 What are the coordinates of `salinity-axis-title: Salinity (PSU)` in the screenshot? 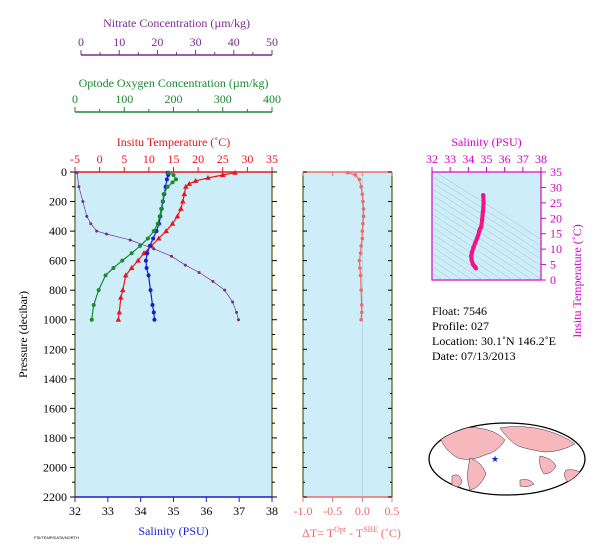 It's located at (173, 531).